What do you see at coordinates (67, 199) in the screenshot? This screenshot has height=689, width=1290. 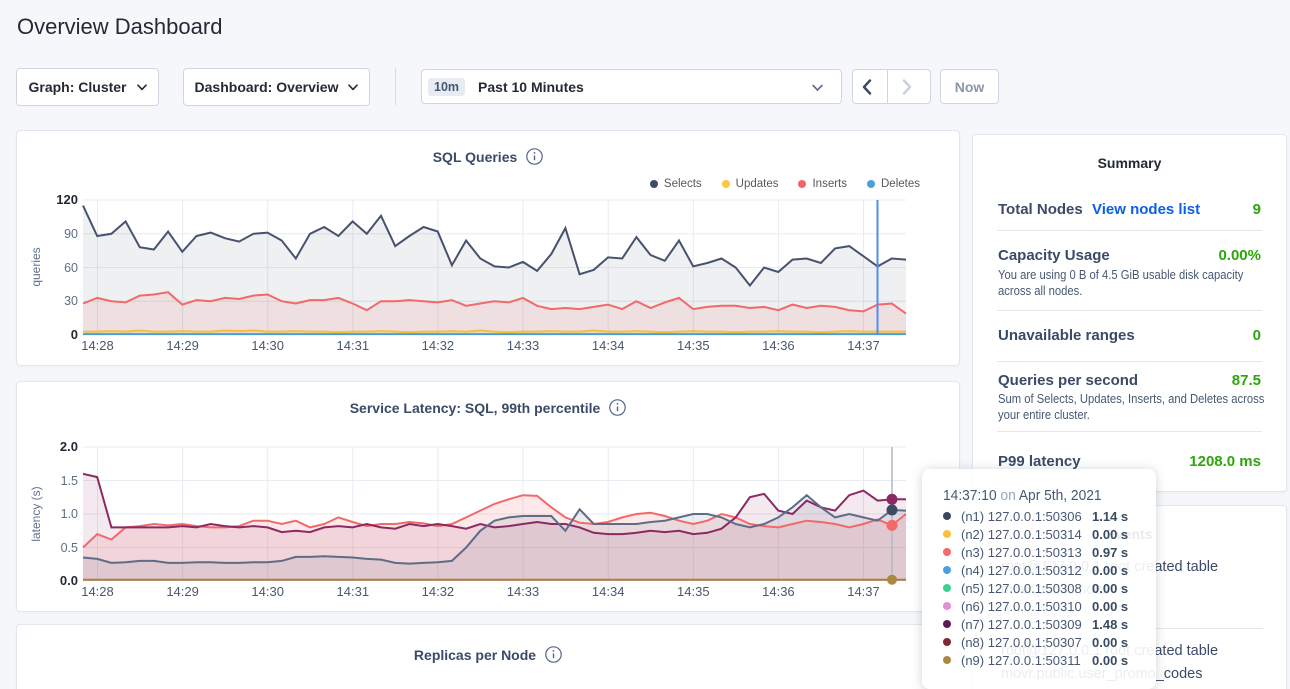 I see `svg-text: 120` at bounding box center [67, 199].